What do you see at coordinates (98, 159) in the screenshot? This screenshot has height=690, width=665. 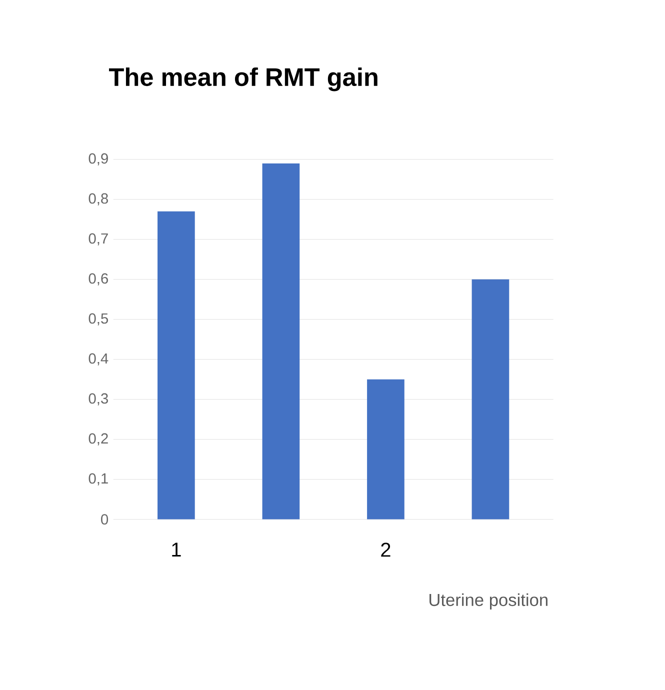 I see `y-tick-label: 0,9` at bounding box center [98, 159].